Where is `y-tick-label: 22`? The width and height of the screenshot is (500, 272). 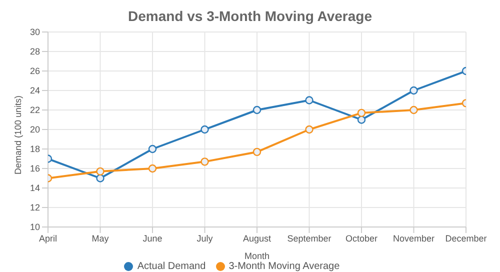 y-tick-label: 22 is located at coordinates (35, 110).